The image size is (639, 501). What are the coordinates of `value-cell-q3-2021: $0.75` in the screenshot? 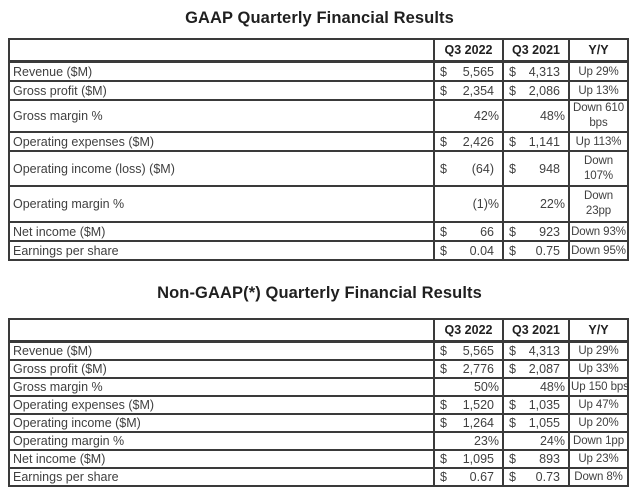 It's located at (536, 250).